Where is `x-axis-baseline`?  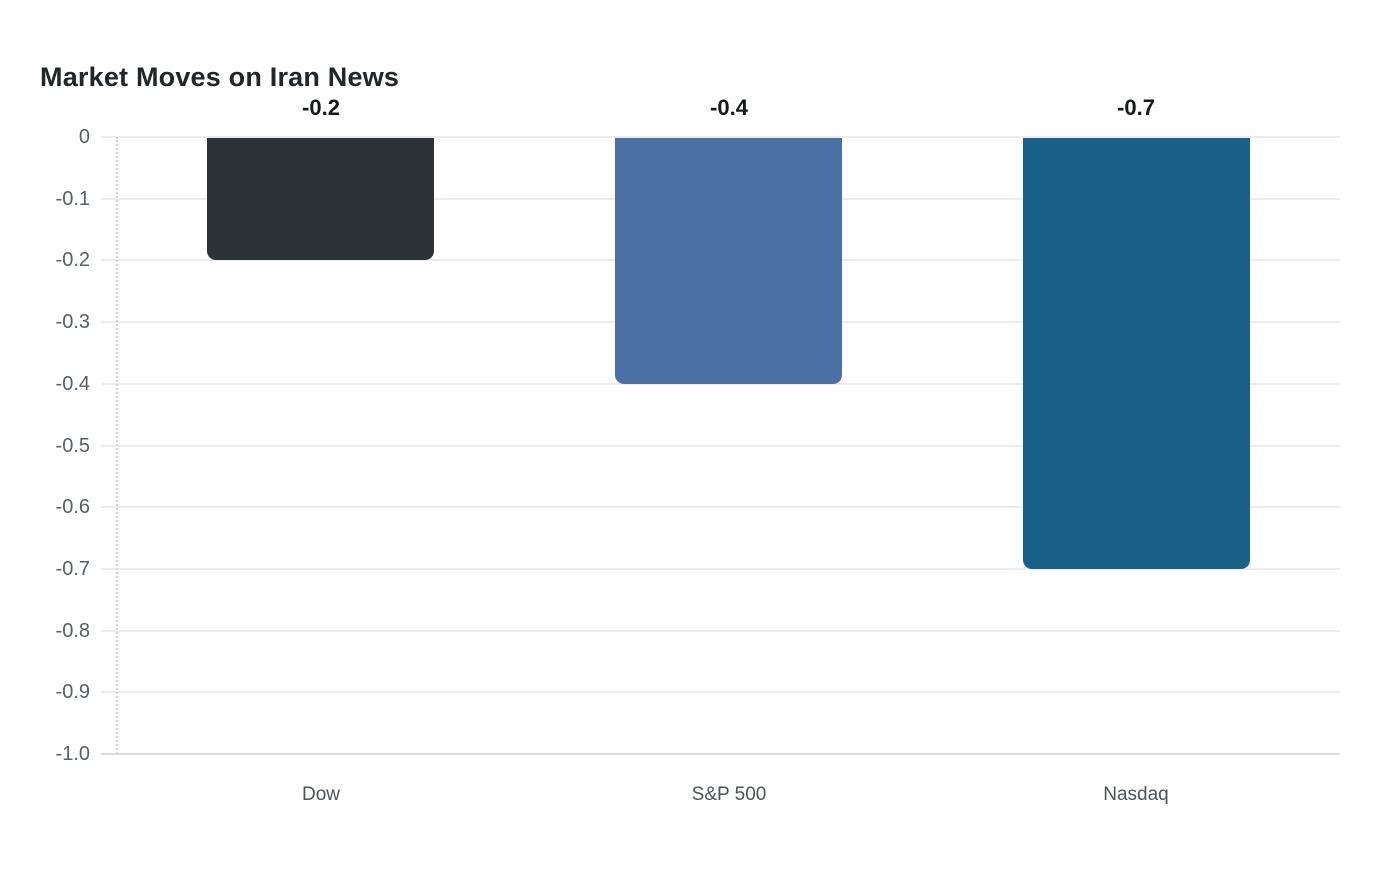 x-axis-baseline is located at coordinates (720, 754).